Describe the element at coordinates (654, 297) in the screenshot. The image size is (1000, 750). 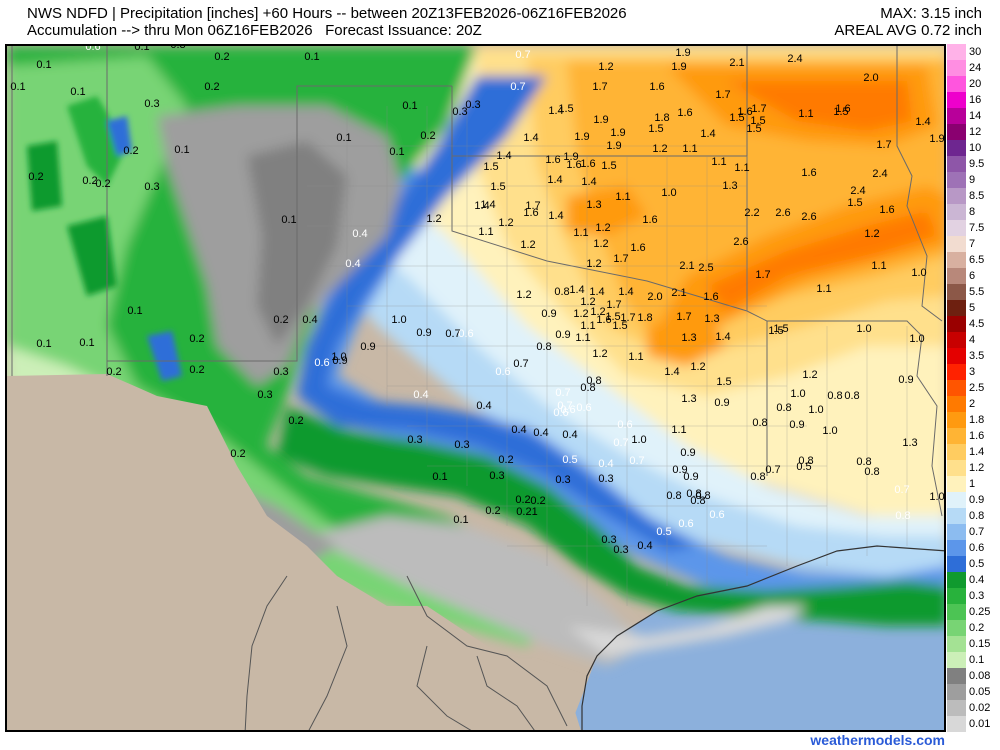
I see `precip-value-label: 2.0` at that location.